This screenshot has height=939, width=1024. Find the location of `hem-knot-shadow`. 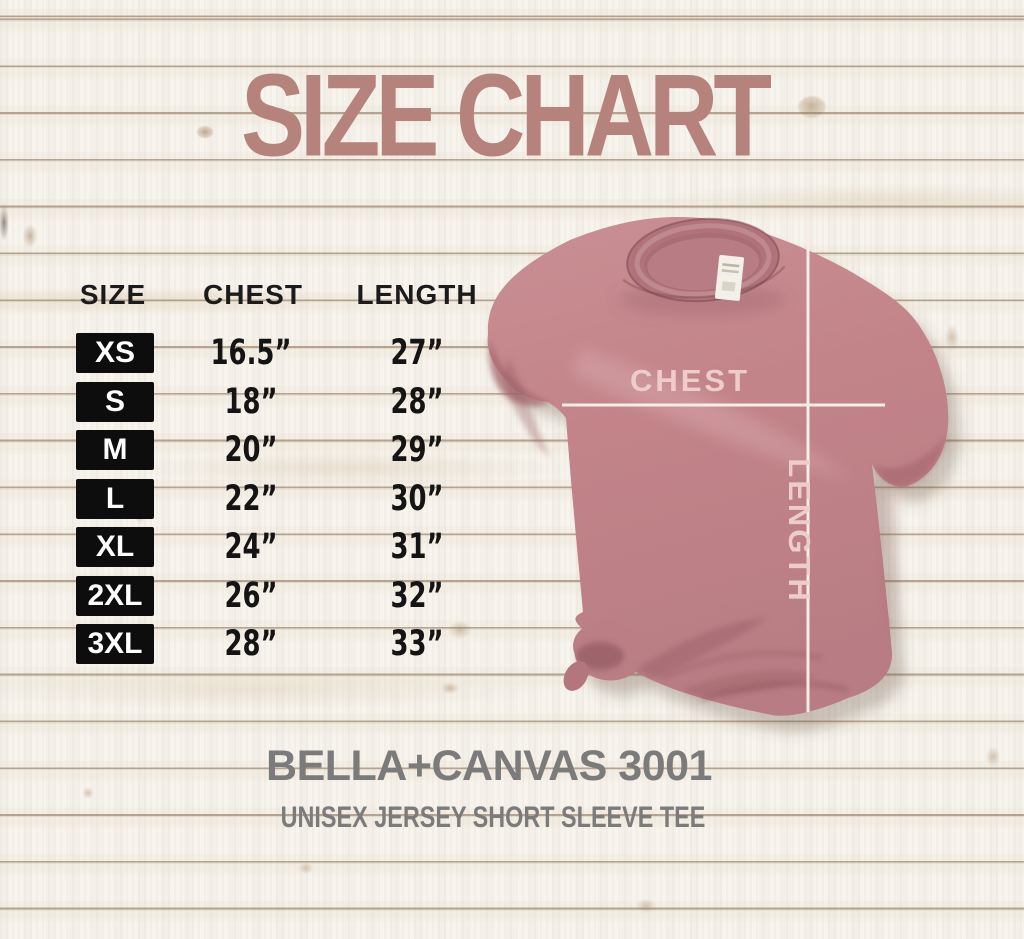

hem-knot-shadow is located at coordinates (600, 656).